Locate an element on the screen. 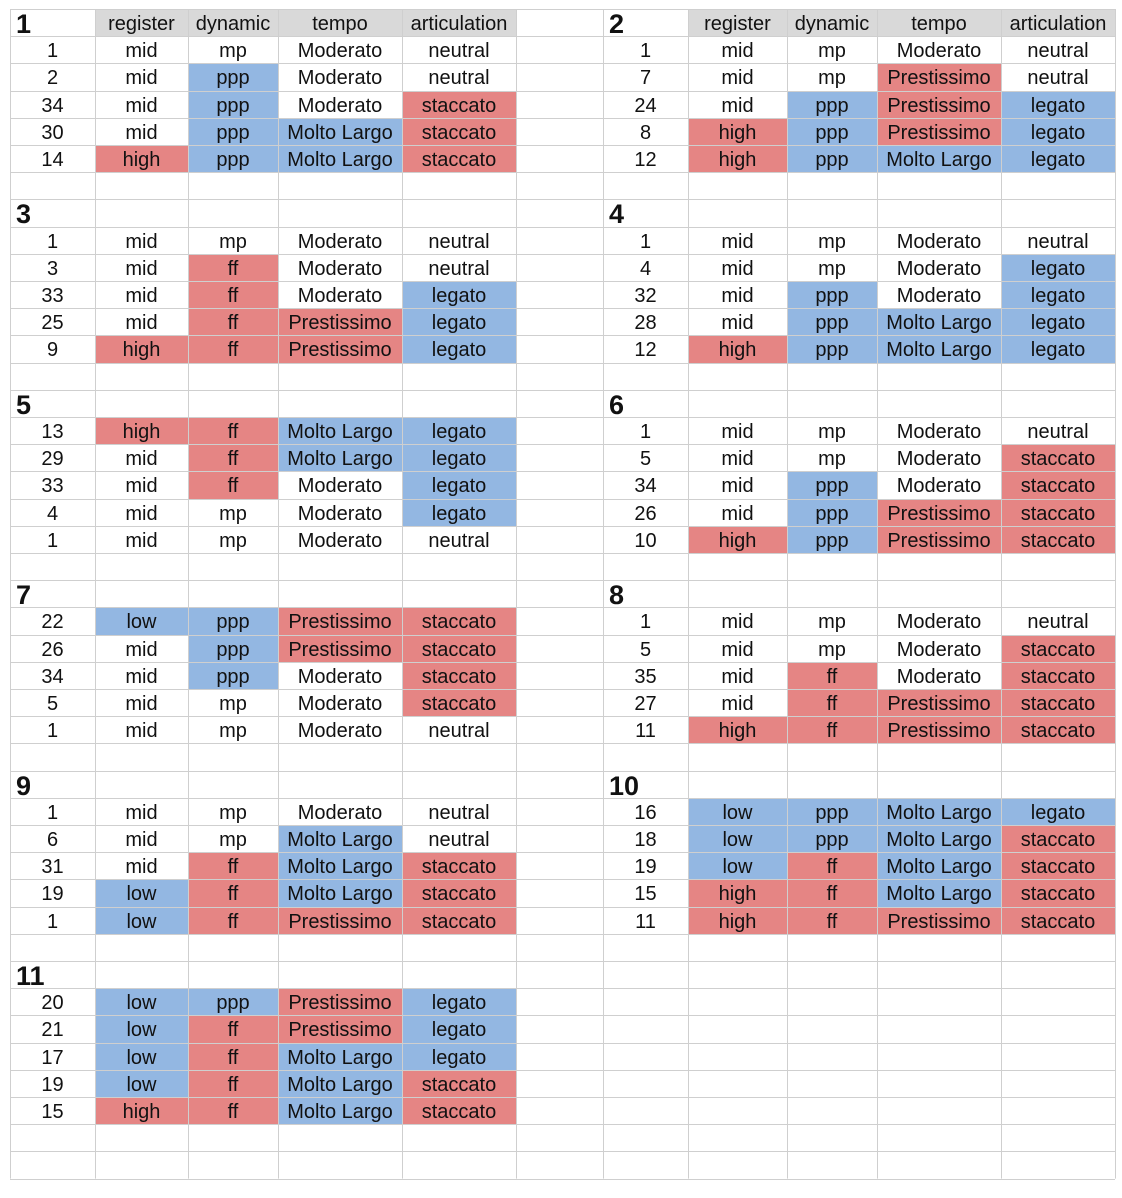 This screenshot has height=1198, width=1122. row-index-cell: 31 is located at coordinates (52, 867).